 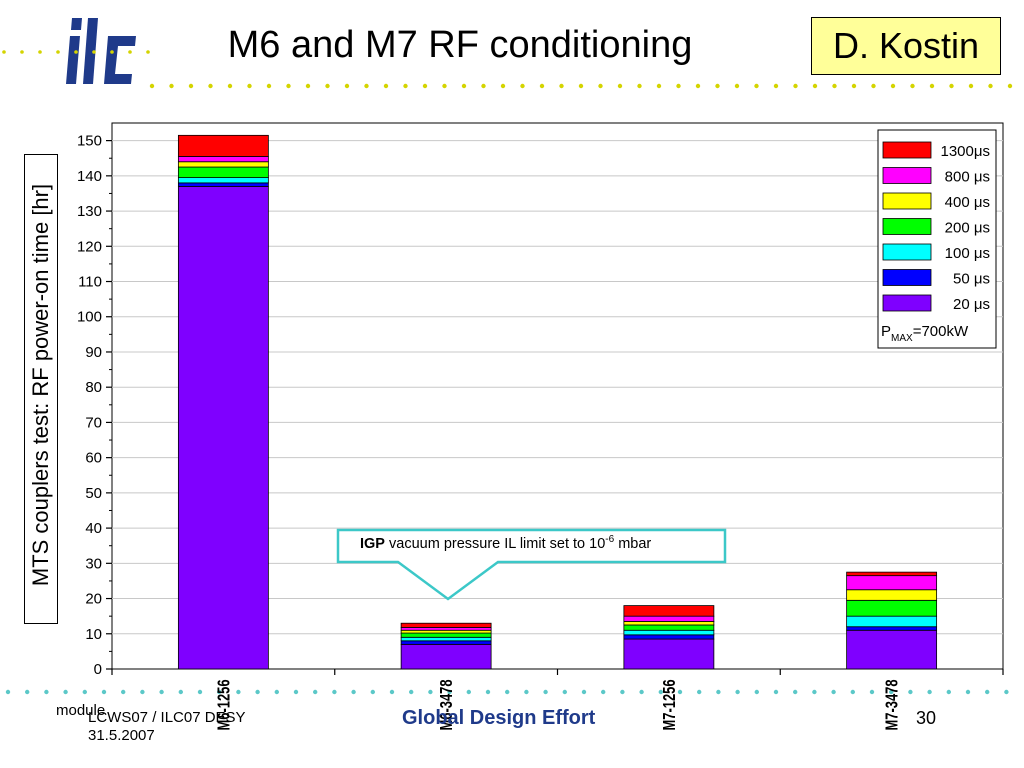 I want to click on legend-label: 200 μs, so click(x=967, y=228).